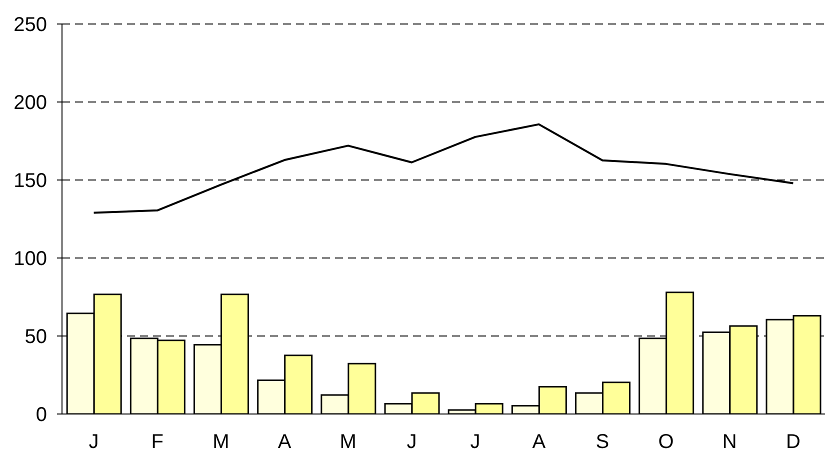 This screenshot has height=454, width=825. What do you see at coordinates (30, 181) in the screenshot?
I see `y-tick-label: 150` at bounding box center [30, 181].